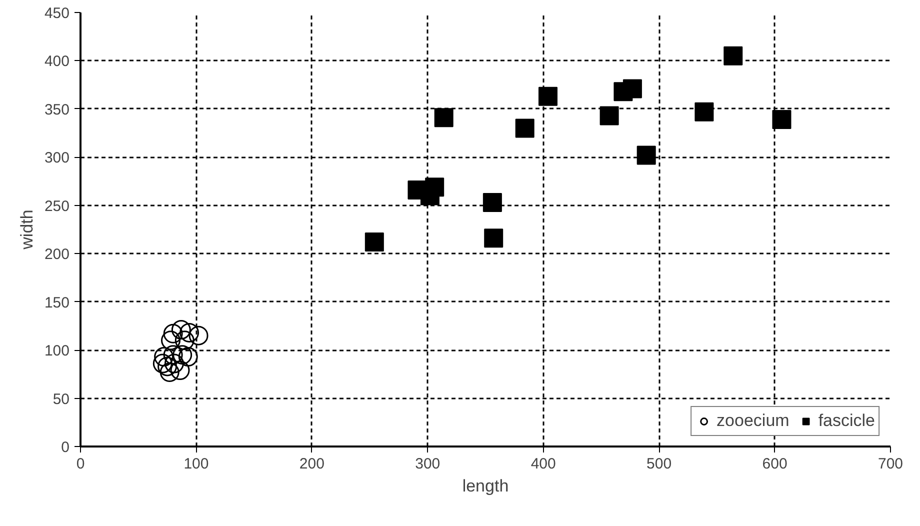  Describe the element at coordinates (57, 255) in the screenshot. I see `y-tick-label: 200` at that location.